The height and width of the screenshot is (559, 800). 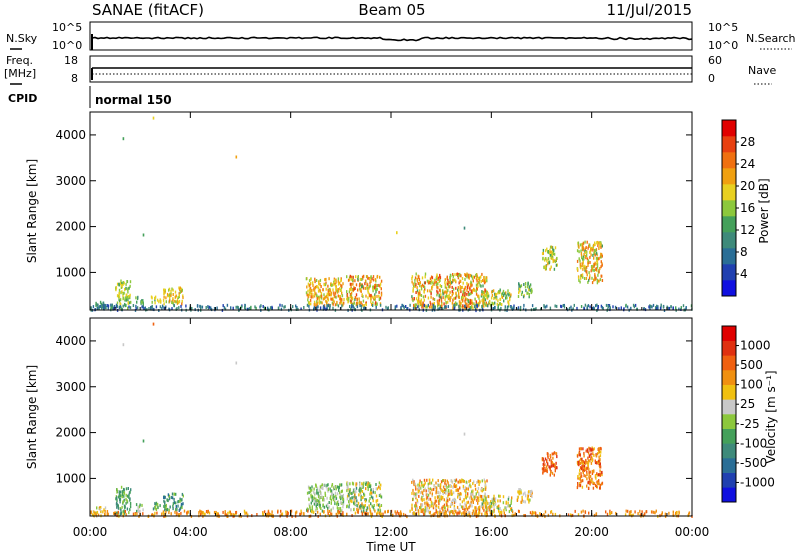 What do you see at coordinates (236, 363) in the screenshot?
I see `velocity-isolated-cell` at bounding box center [236, 363].